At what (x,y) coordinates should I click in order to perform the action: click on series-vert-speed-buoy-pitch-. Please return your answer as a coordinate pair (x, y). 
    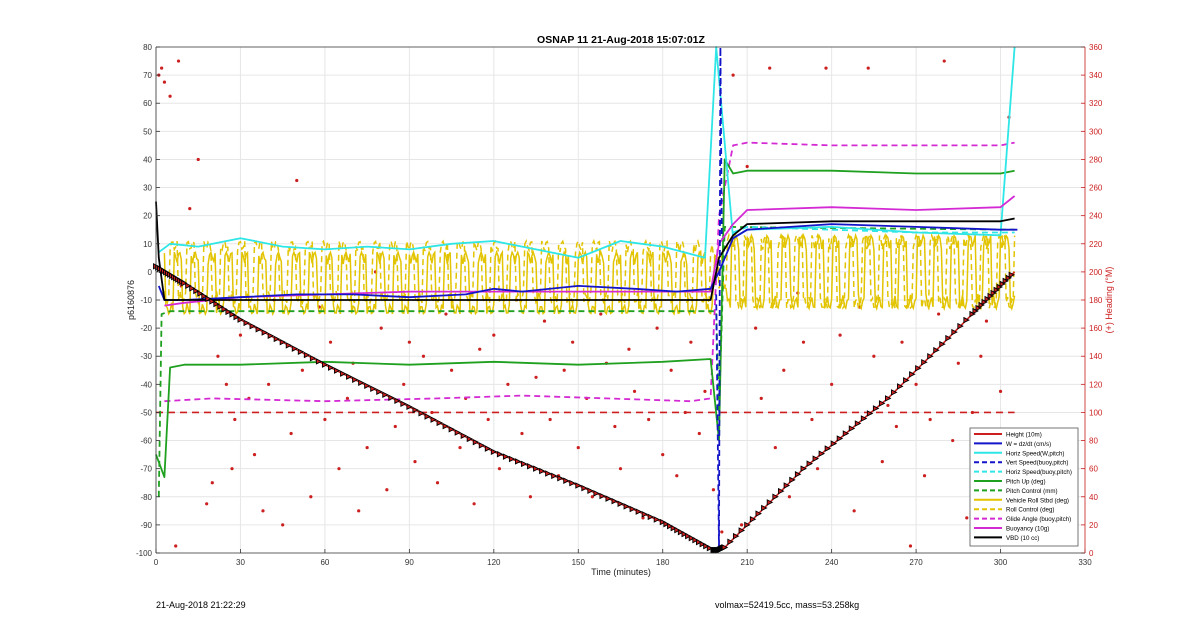
    Looking at the image, I should click on (719, 299).